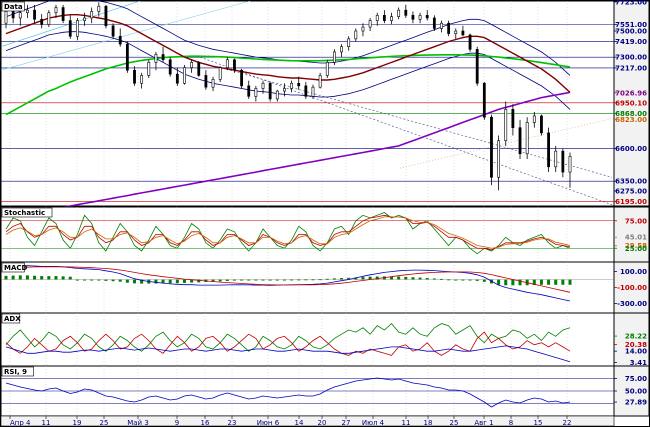 This screenshot has width=650, height=427. What do you see at coordinates (631, 202) in the screenshot?
I see `panel-0-tick-label: 6195.00` at bounding box center [631, 202].